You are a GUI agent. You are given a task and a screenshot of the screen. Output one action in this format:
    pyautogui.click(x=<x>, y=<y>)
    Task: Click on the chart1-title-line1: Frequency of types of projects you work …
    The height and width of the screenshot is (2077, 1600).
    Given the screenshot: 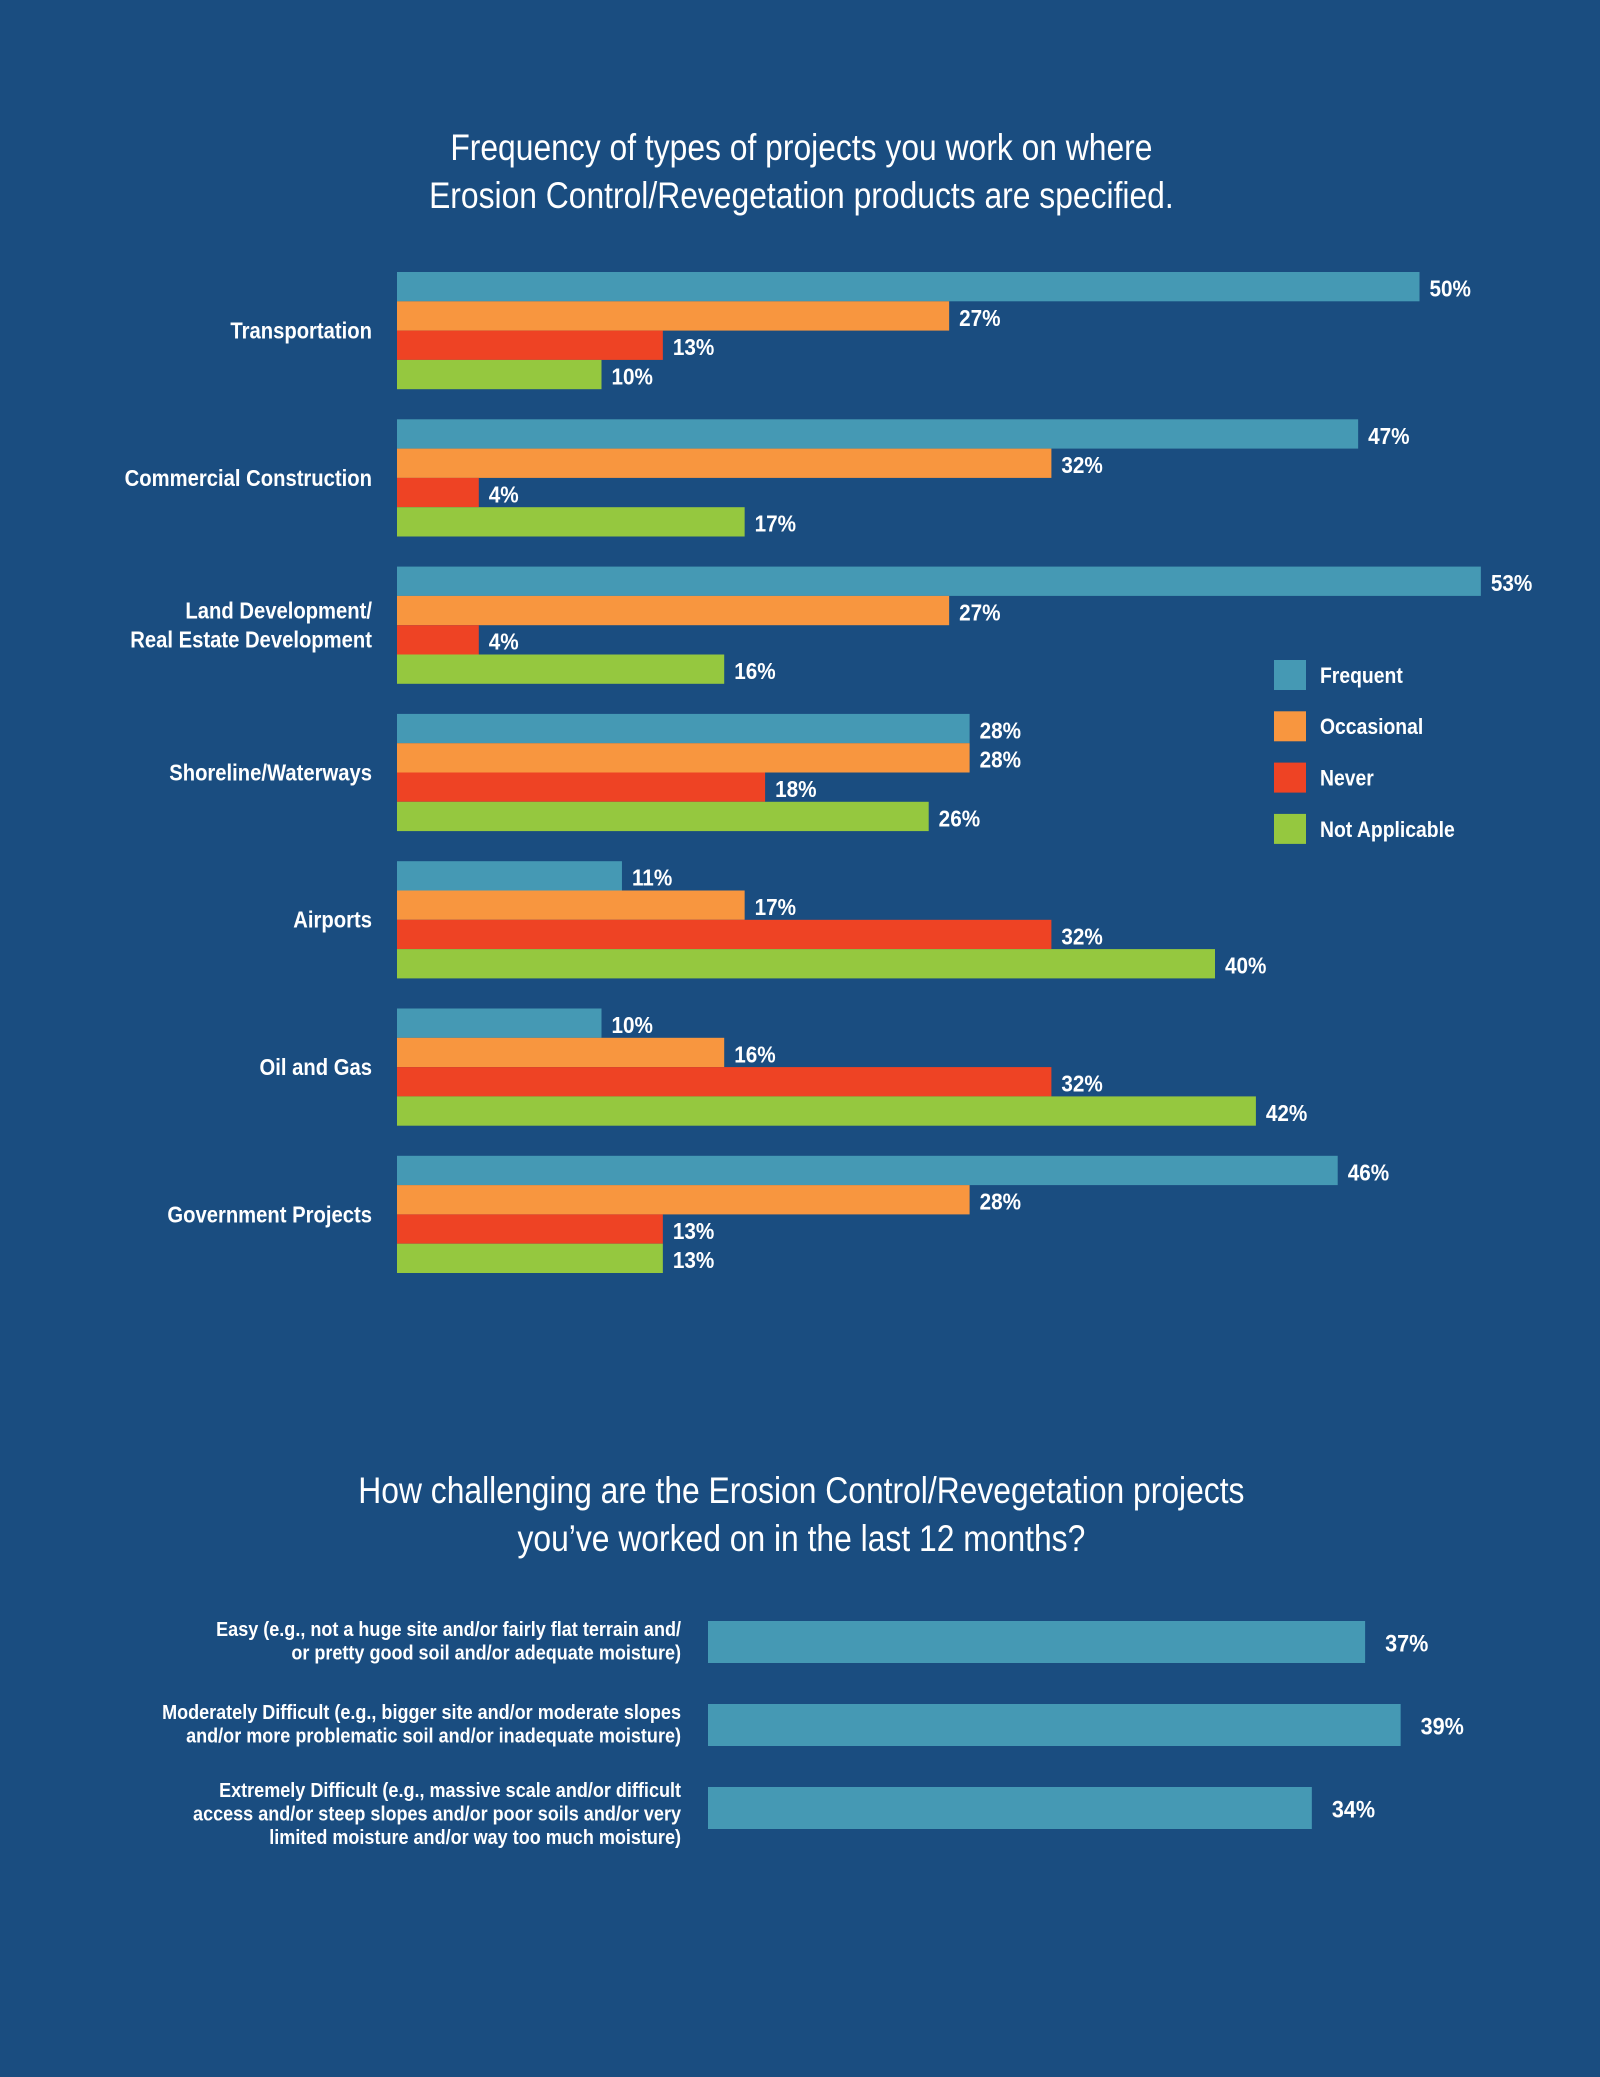 What is the action you would take?
    pyautogui.click(x=801, y=147)
    